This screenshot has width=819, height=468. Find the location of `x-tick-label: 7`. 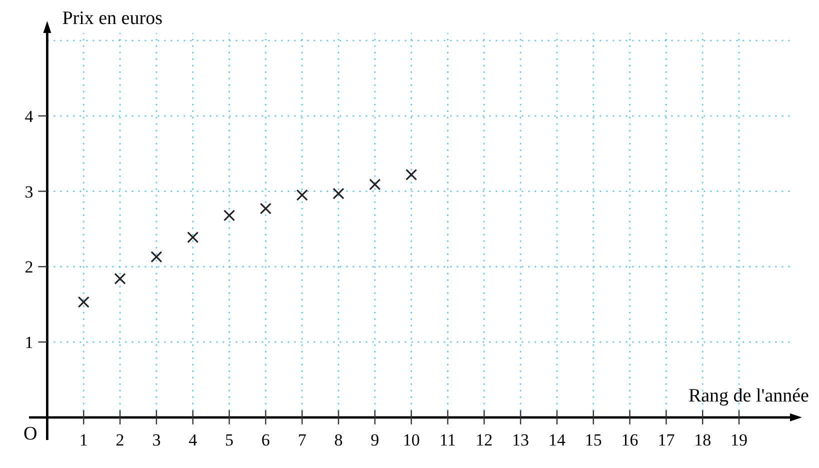

x-tick-label: 7 is located at coordinates (302, 440).